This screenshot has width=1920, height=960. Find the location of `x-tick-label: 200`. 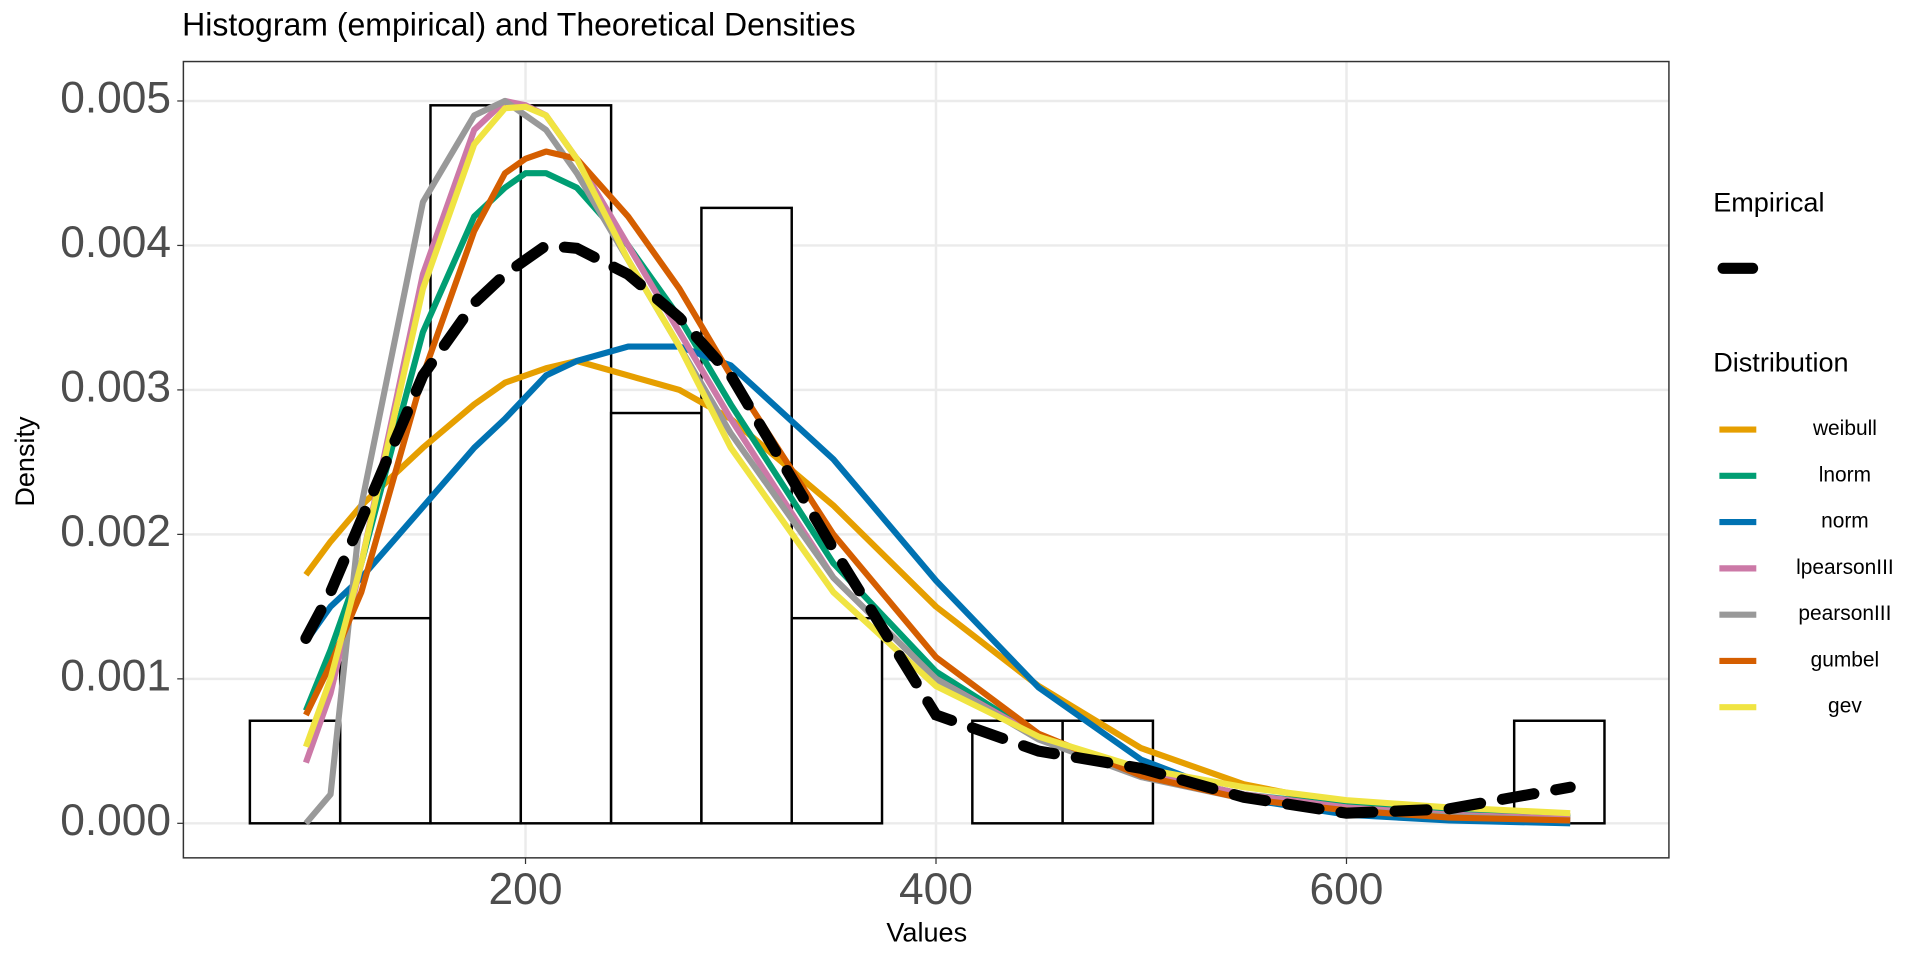

x-tick-label: 200 is located at coordinates (526, 889).